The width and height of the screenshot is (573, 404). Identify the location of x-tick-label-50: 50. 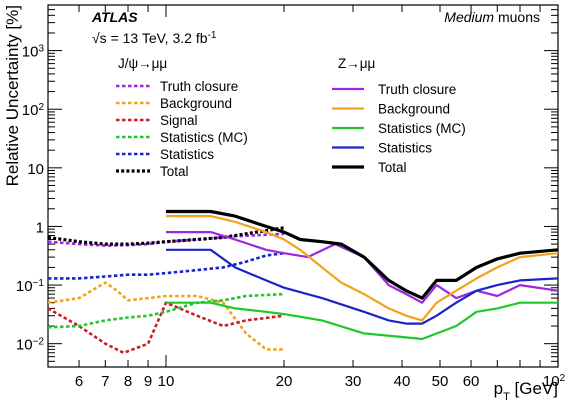
(440, 381).